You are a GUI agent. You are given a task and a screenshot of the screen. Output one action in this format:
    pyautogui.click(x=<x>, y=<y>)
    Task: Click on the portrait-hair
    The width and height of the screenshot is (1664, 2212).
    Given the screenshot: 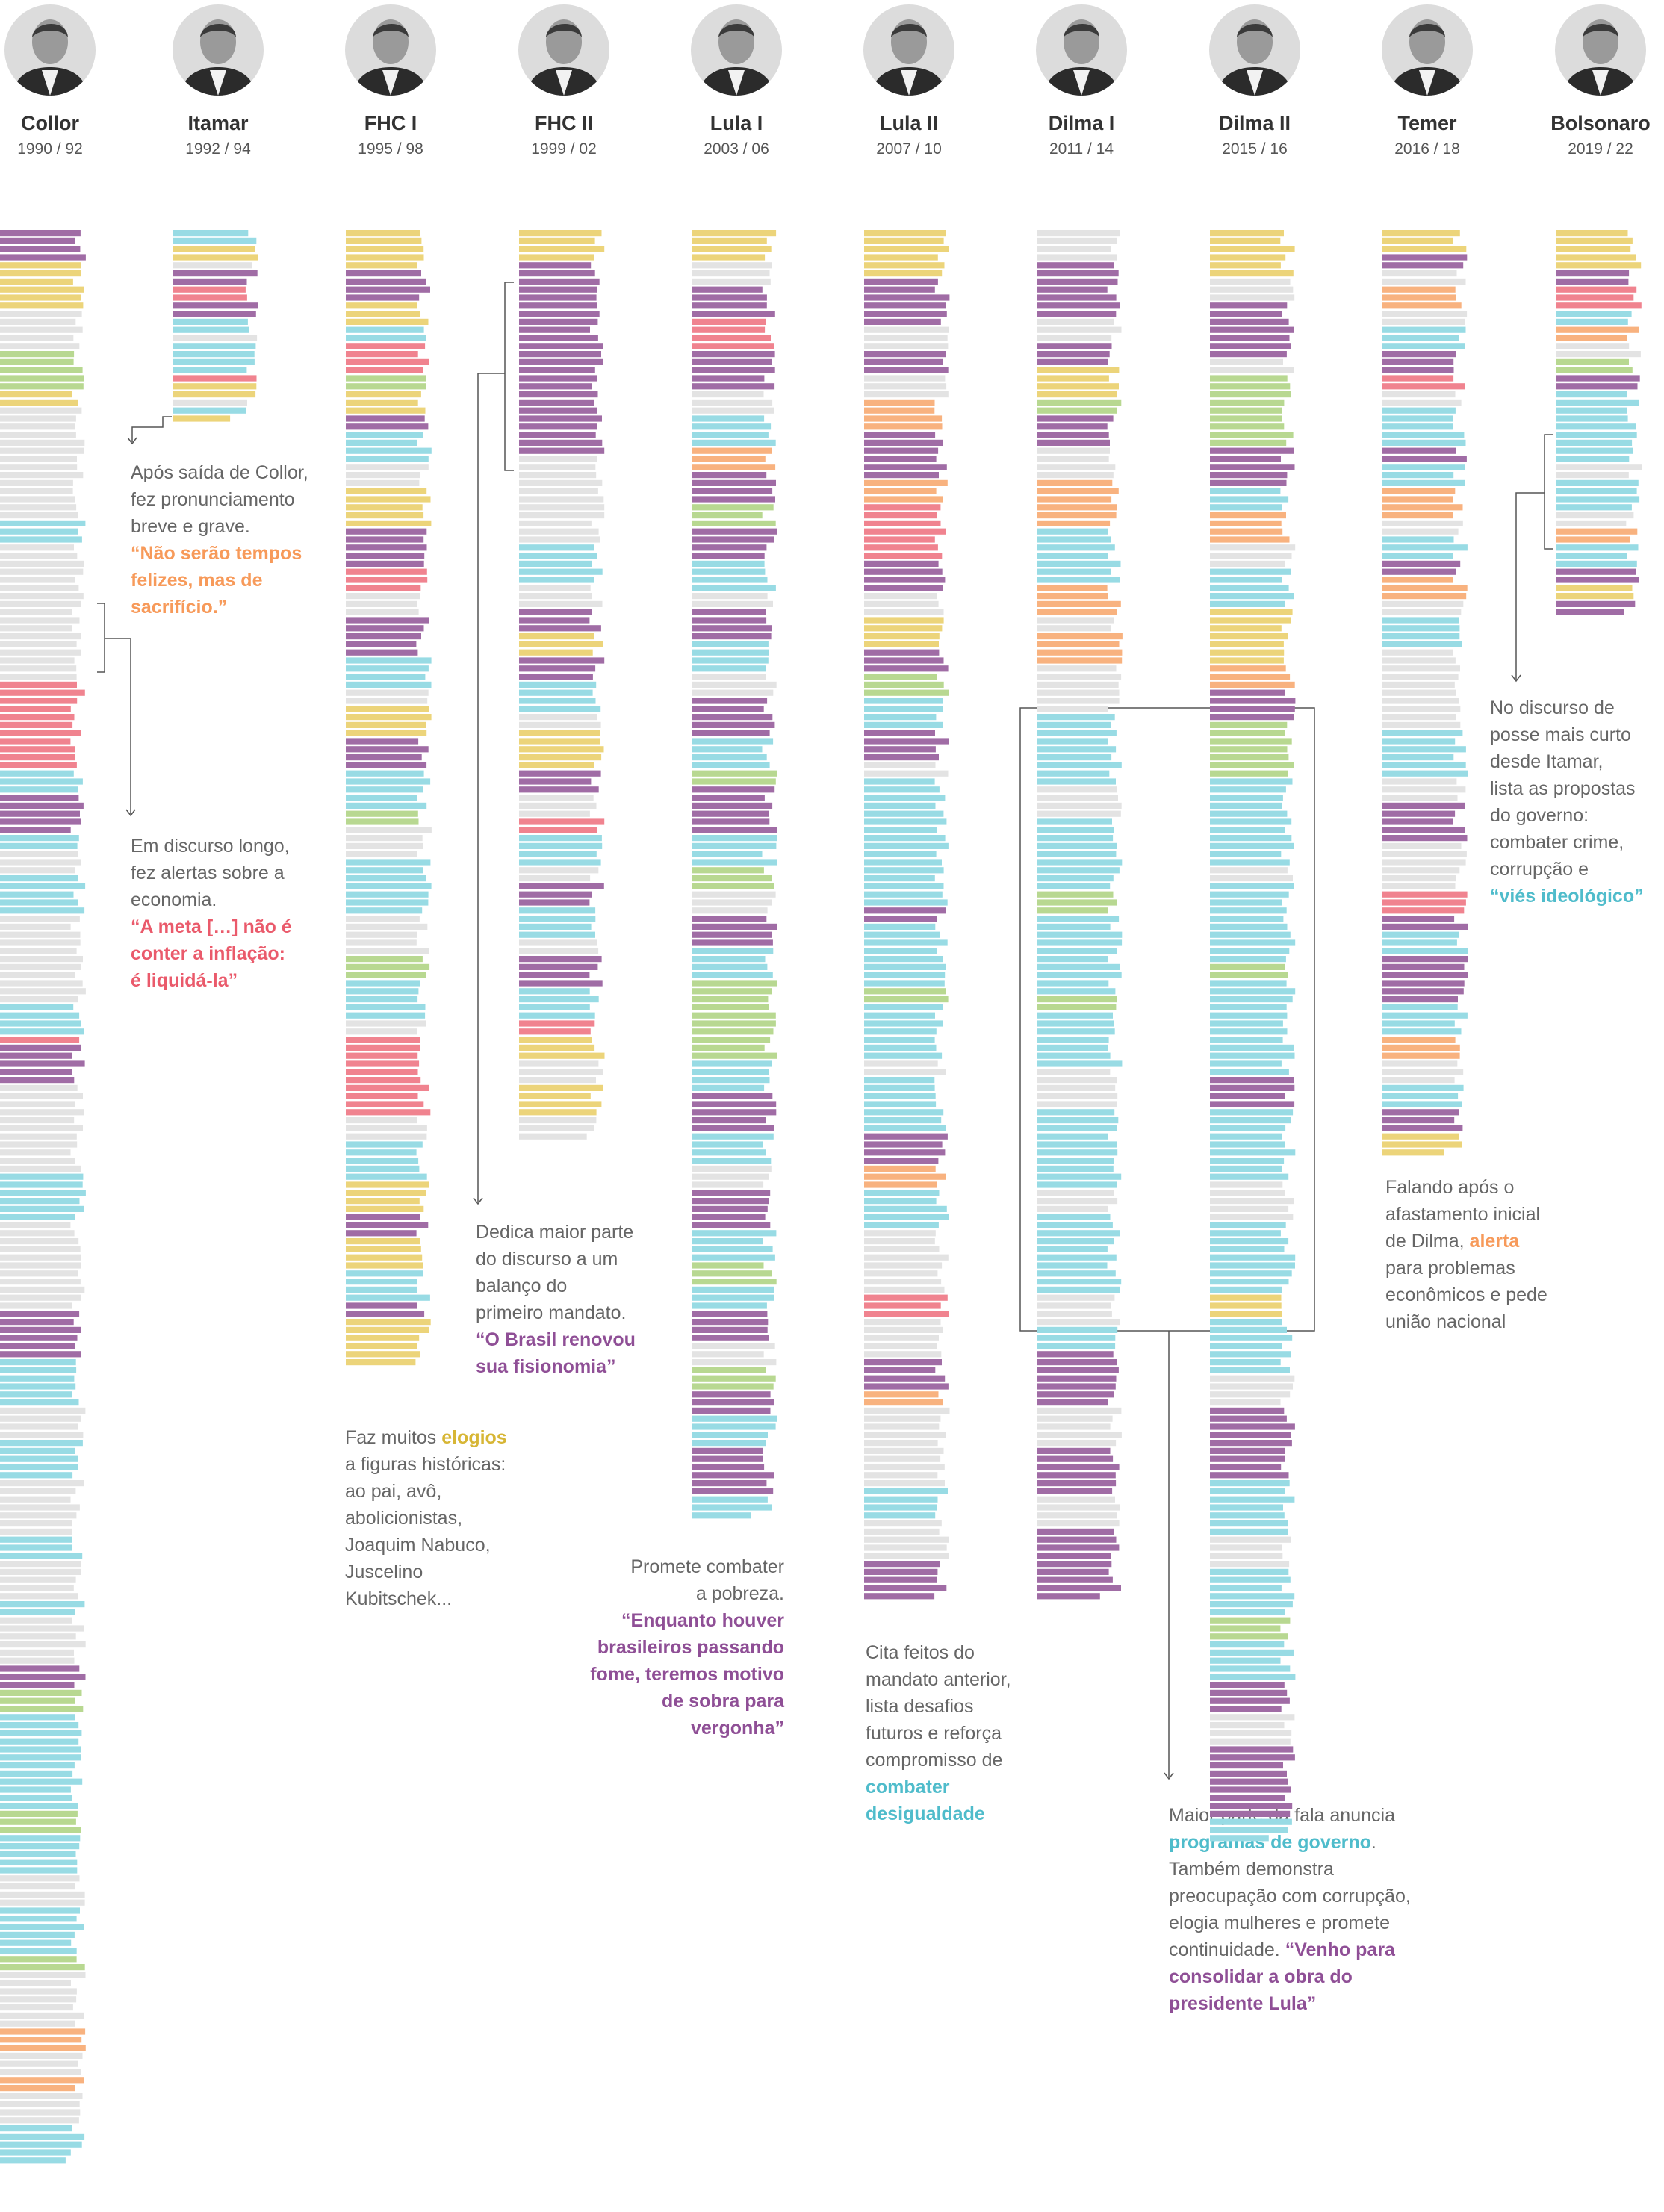 What is the action you would take?
    pyautogui.click(x=218, y=30)
    